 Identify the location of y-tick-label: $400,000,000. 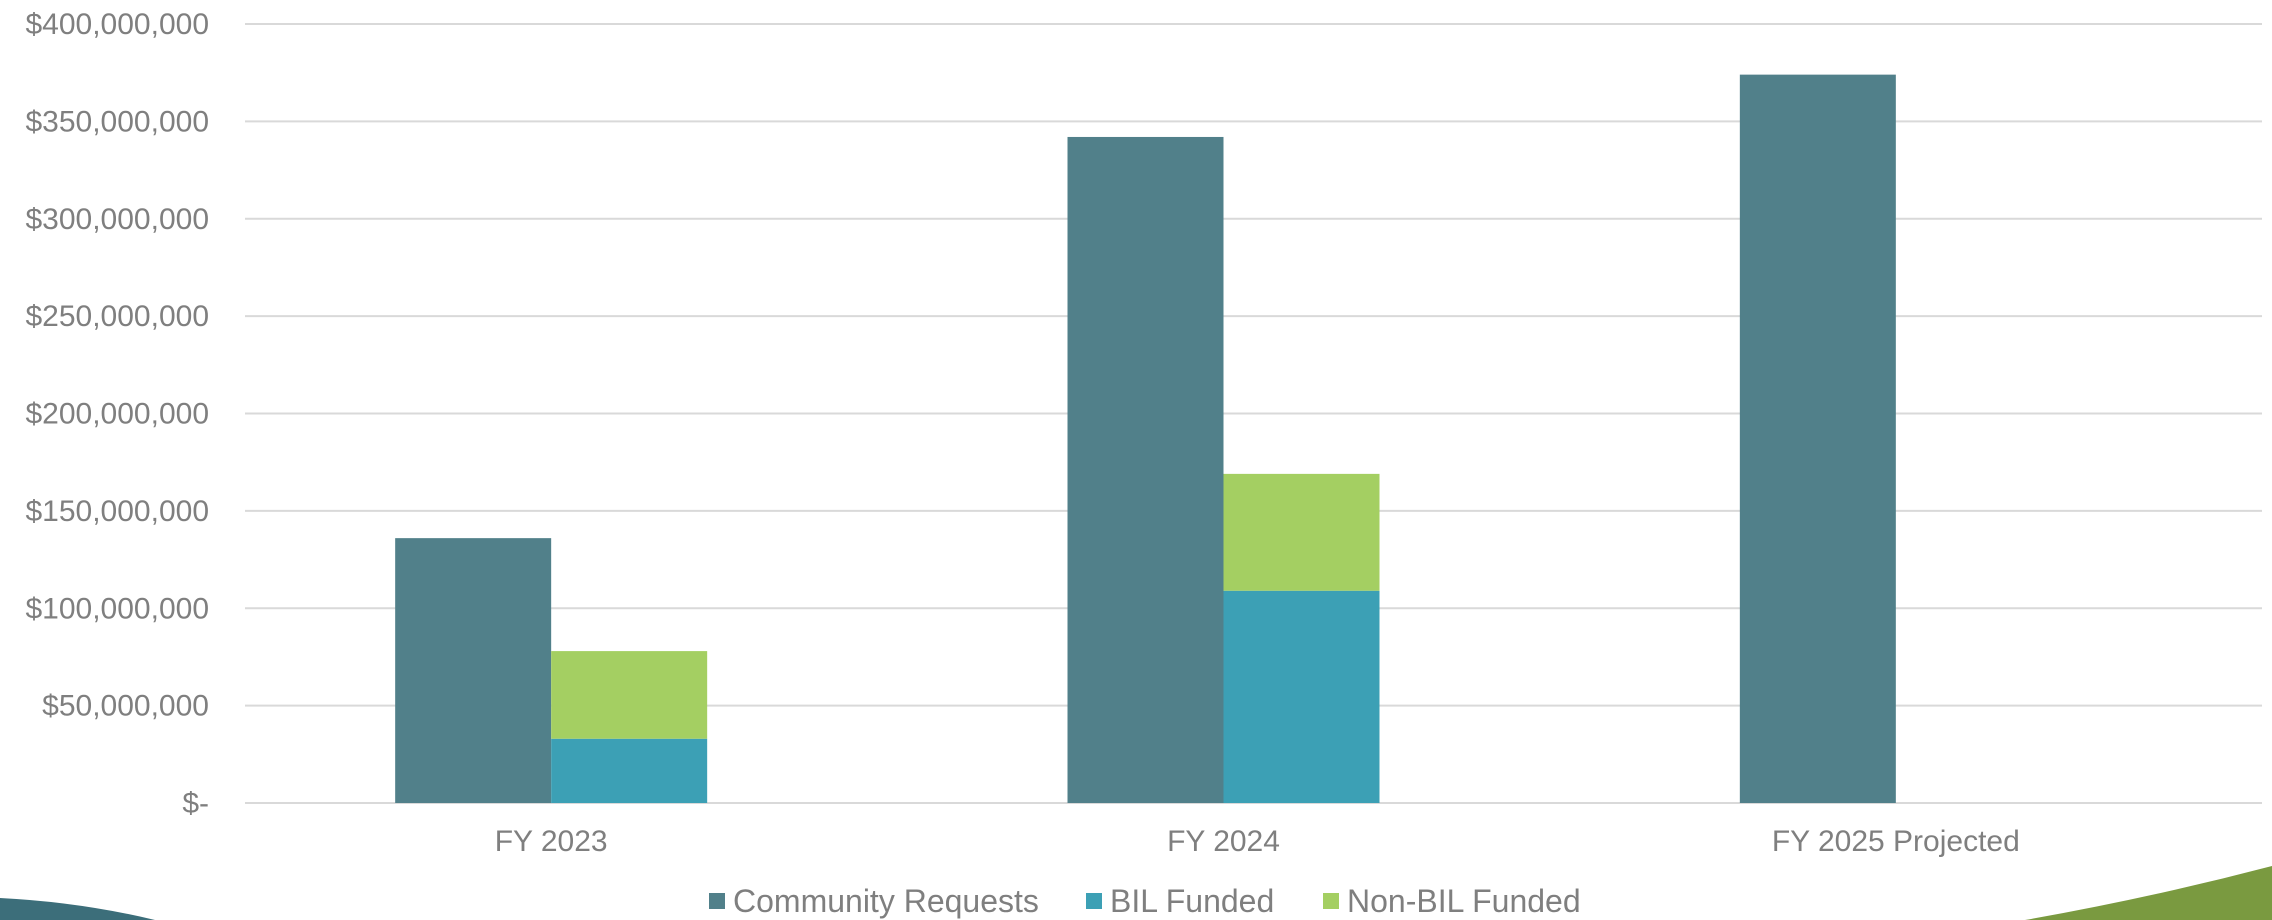
(117, 24).